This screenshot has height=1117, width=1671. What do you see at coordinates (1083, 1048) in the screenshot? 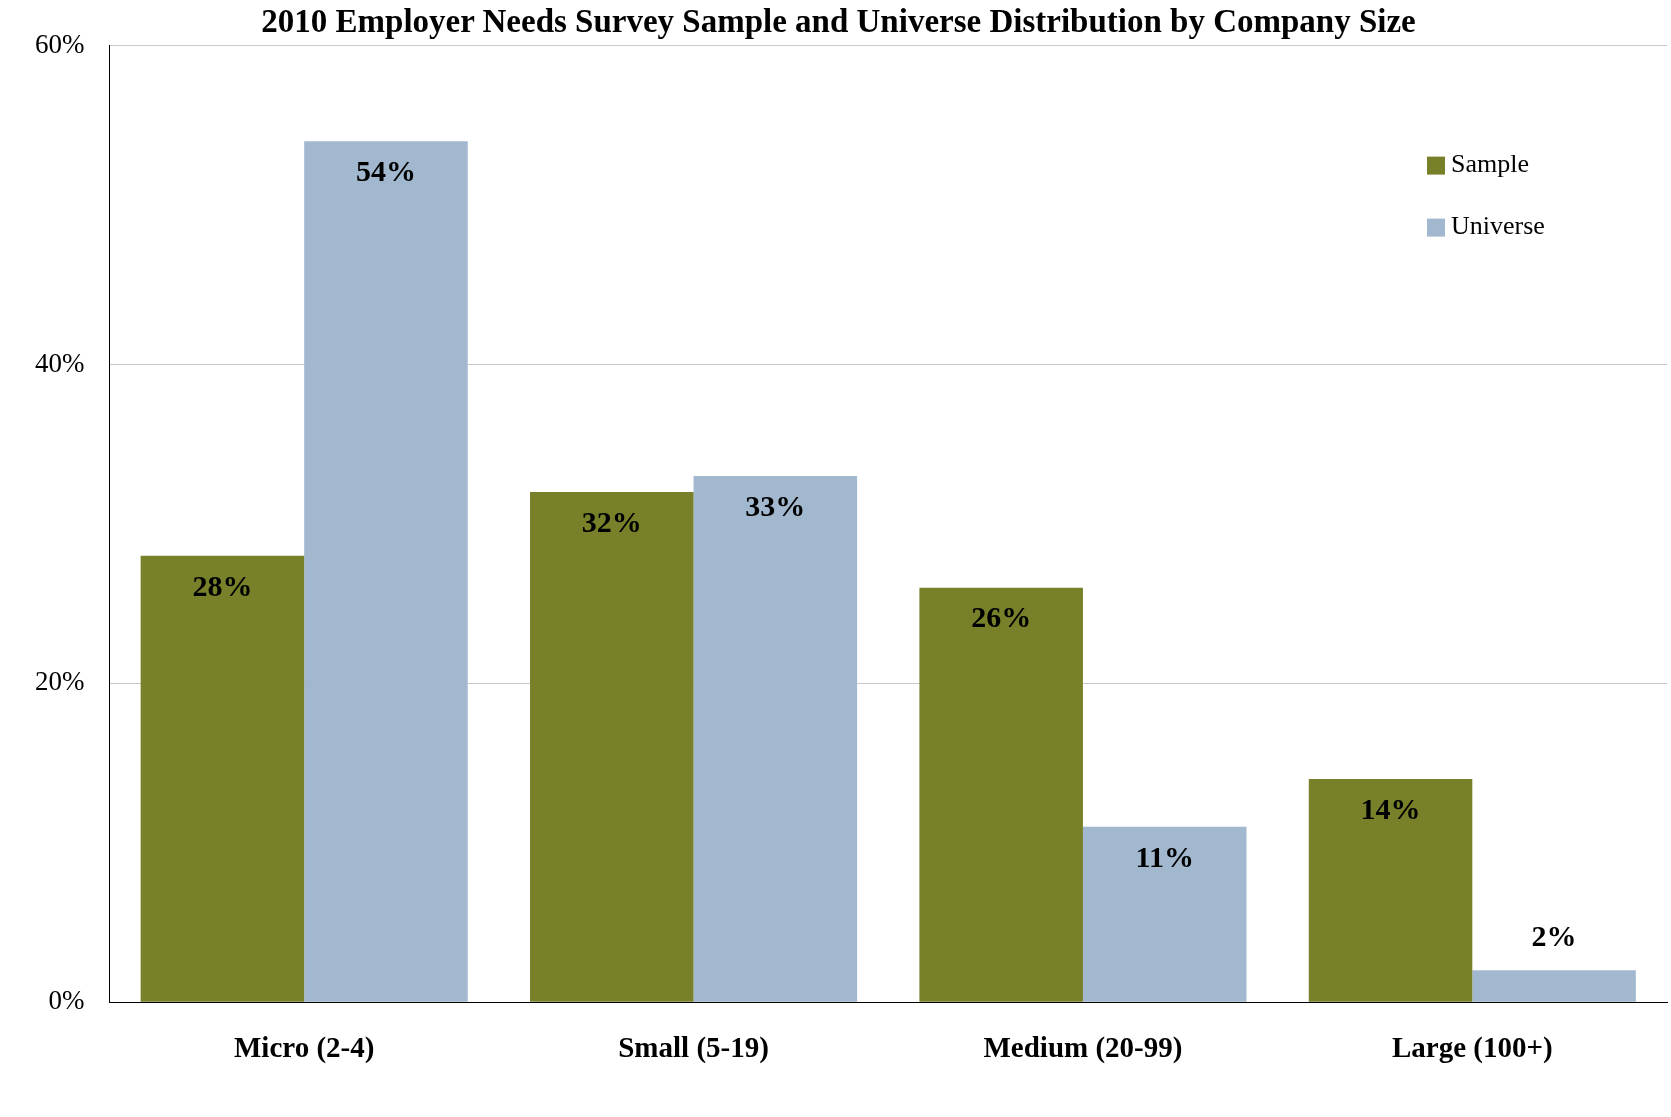
I see `x-tick-label: Medium (20-99)` at bounding box center [1083, 1048].